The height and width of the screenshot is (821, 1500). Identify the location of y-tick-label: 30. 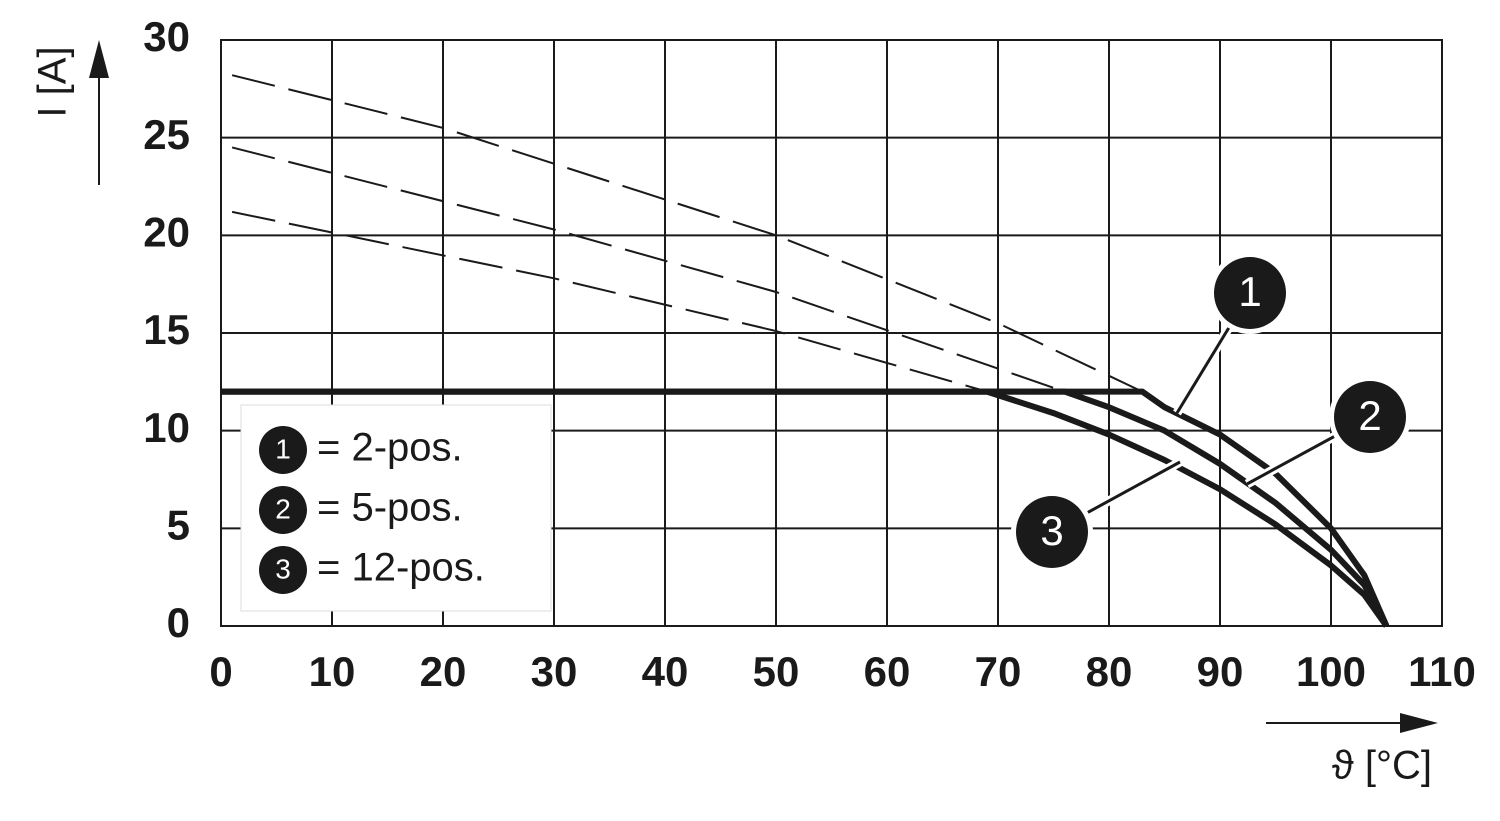
(166, 36).